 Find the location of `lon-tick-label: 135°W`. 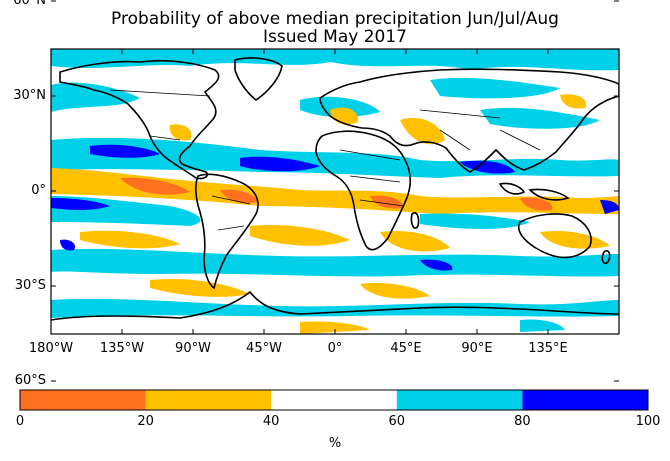

lon-tick-label: 135°W is located at coordinates (122, 348).